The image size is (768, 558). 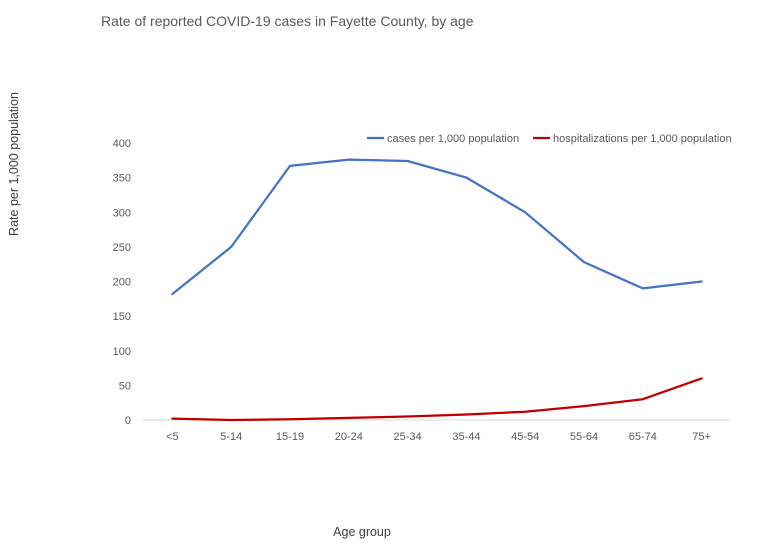 I want to click on y-axis-label: Rate per 1,000 population, so click(x=14, y=164).